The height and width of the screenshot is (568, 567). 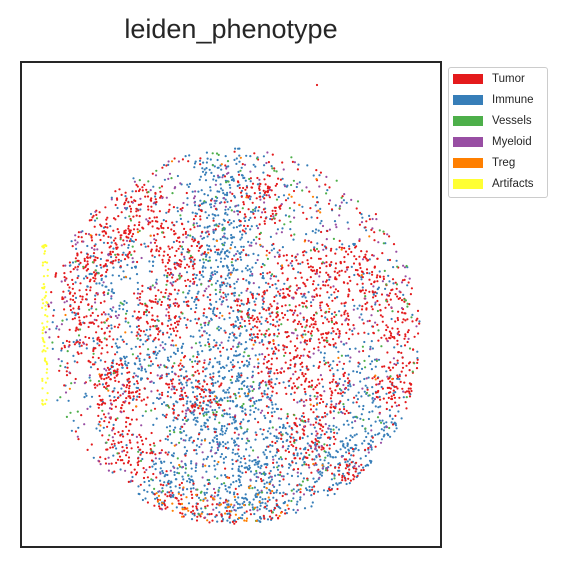 I want to click on point-immune-2046, so click(x=227, y=192).